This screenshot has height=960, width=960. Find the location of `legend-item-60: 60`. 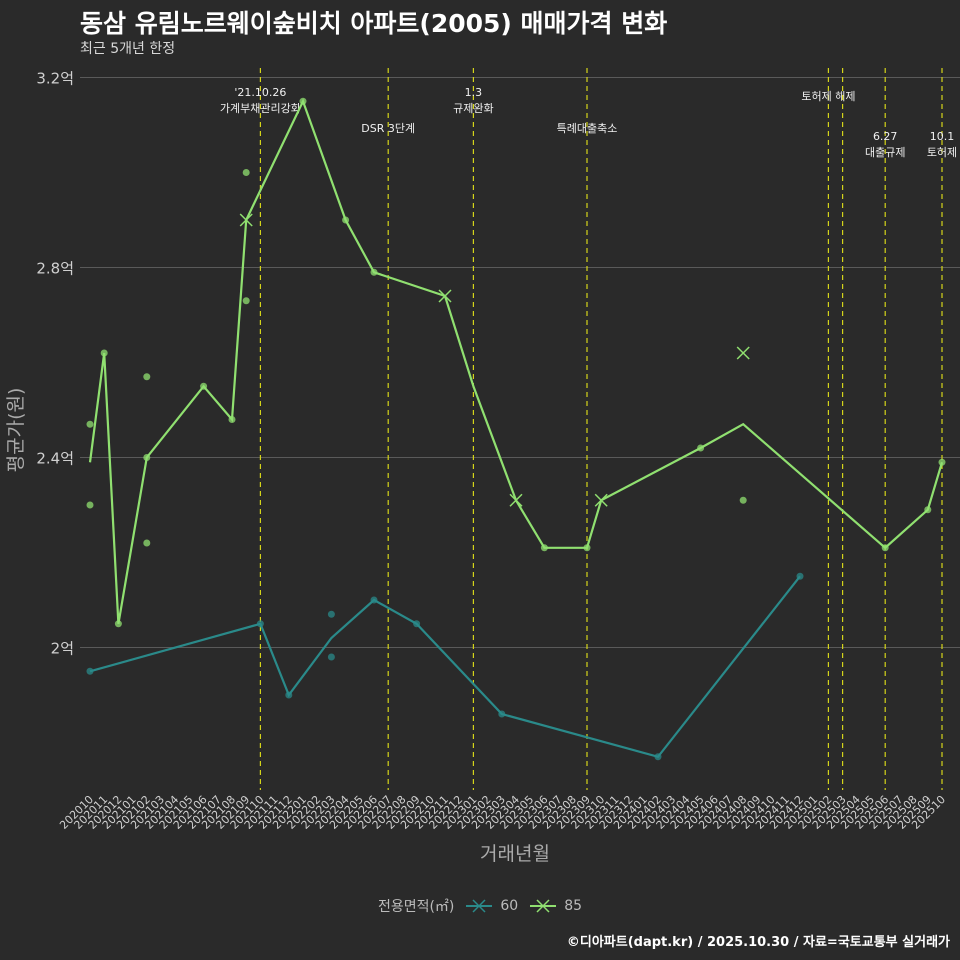

legend-item-60: 60 is located at coordinates (491, 906).